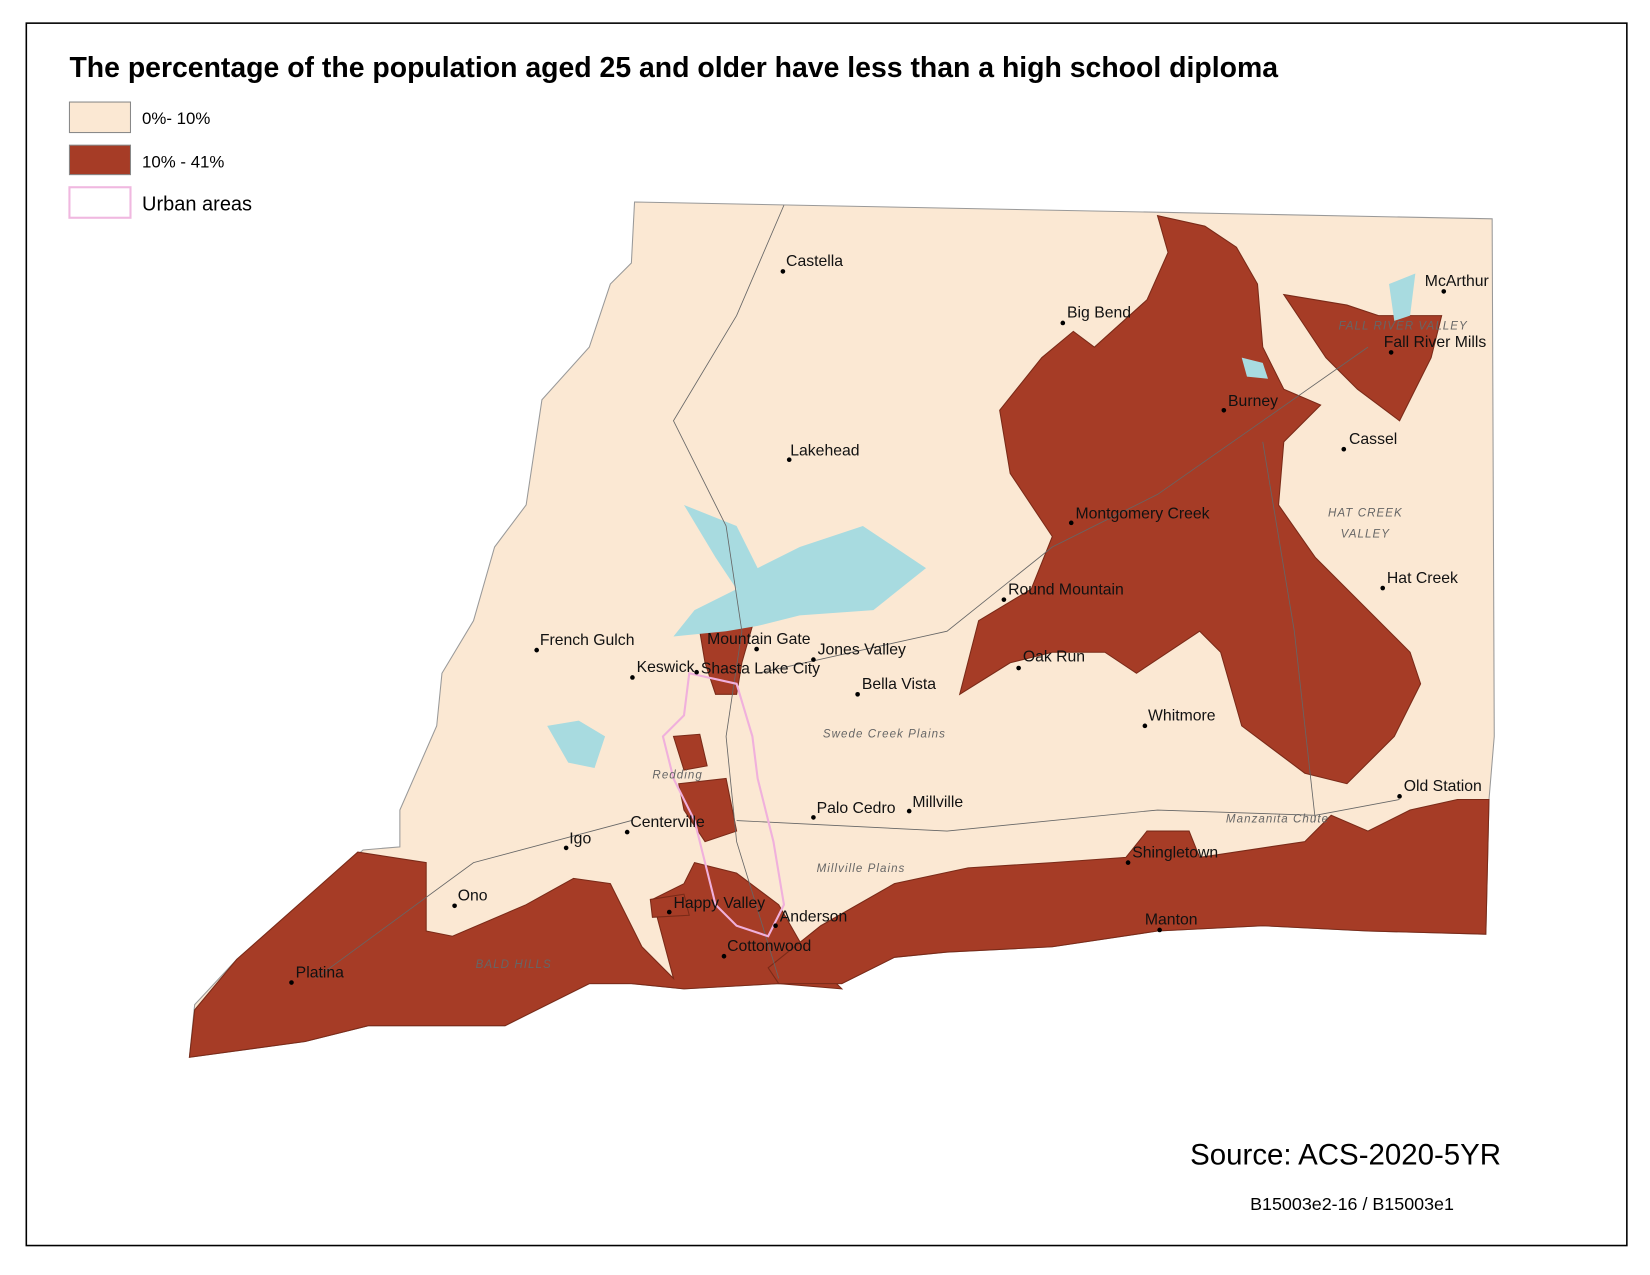 The image size is (1650, 1275). Describe the element at coordinates (576, 744) in the screenshot. I see `whiskeytown-lake` at that location.